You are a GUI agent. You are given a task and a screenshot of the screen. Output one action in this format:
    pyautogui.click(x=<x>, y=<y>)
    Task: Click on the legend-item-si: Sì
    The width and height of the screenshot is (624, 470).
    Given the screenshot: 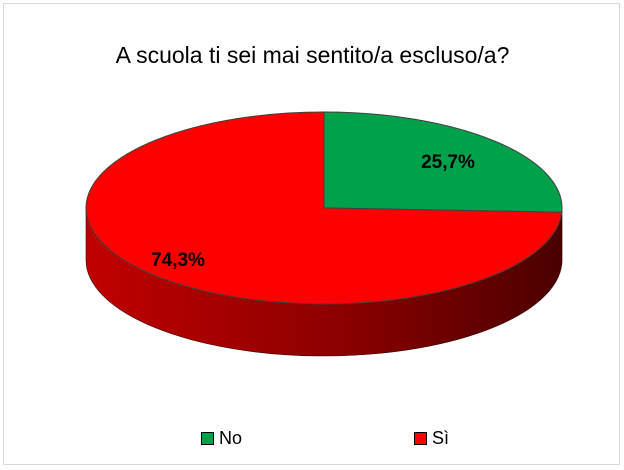 What is the action you would take?
    pyautogui.click(x=431, y=438)
    